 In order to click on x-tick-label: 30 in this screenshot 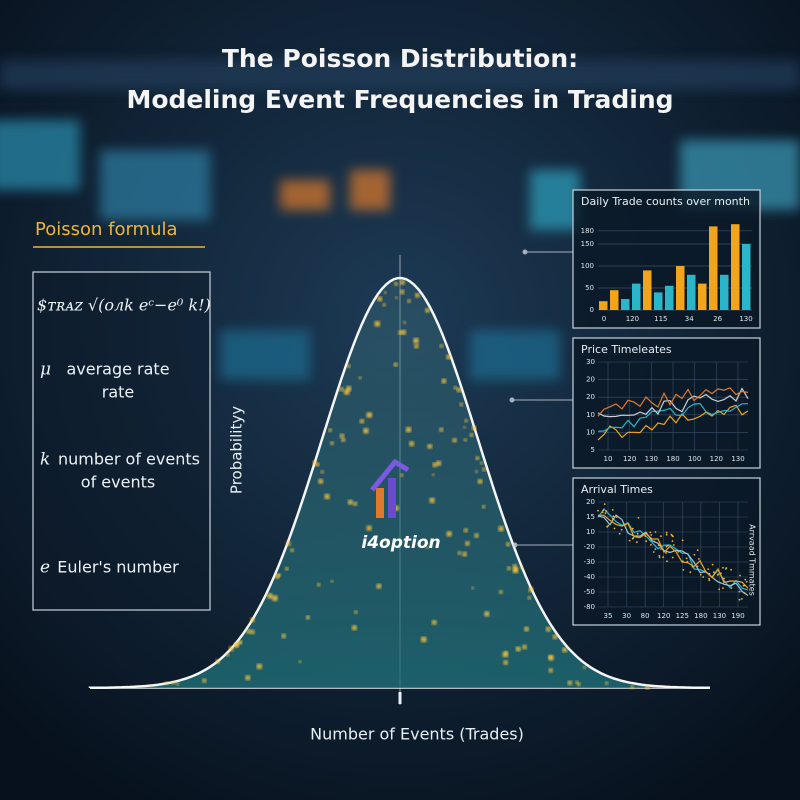, I will do `click(626, 616)`.